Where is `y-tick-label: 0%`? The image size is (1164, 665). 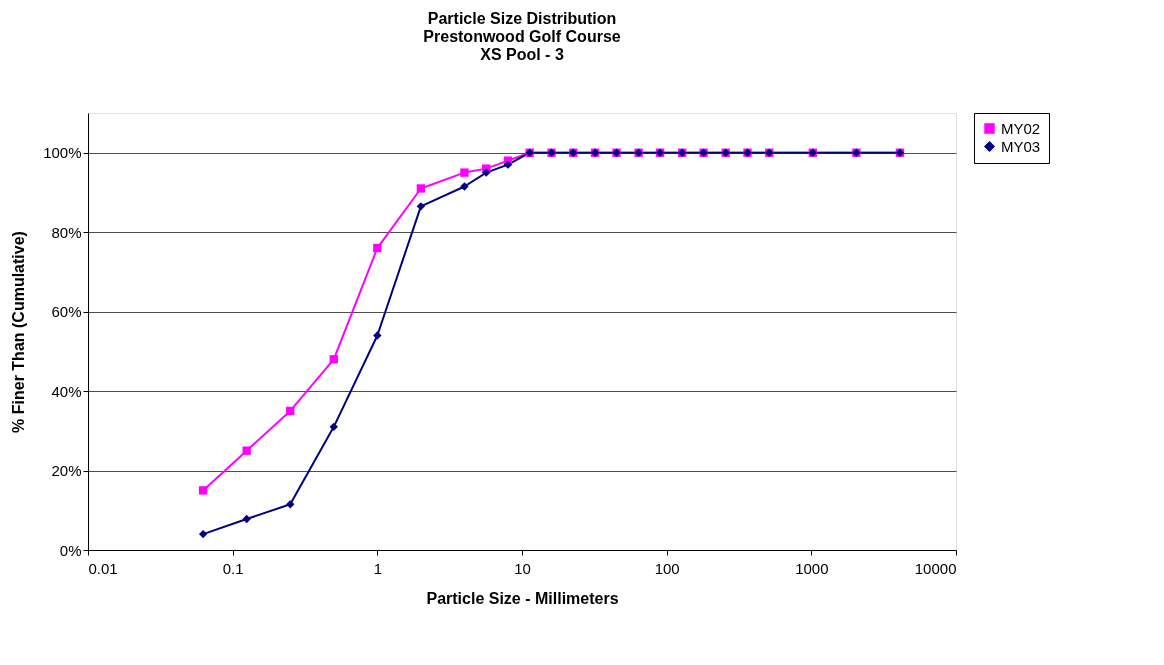 y-tick-label: 0% is located at coordinates (70, 550).